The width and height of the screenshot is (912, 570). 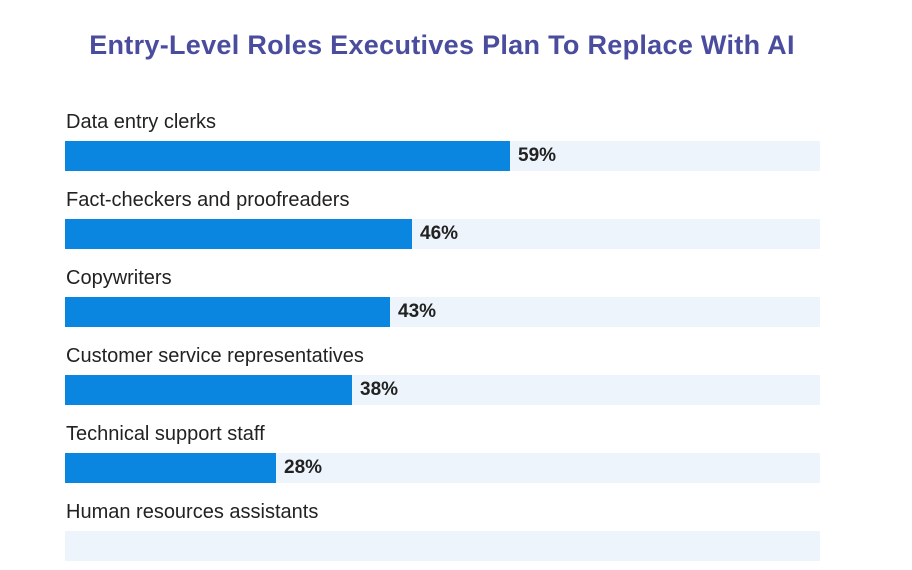 What do you see at coordinates (119, 278) in the screenshot?
I see `category-label: Copywriters` at bounding box center [119, 278].